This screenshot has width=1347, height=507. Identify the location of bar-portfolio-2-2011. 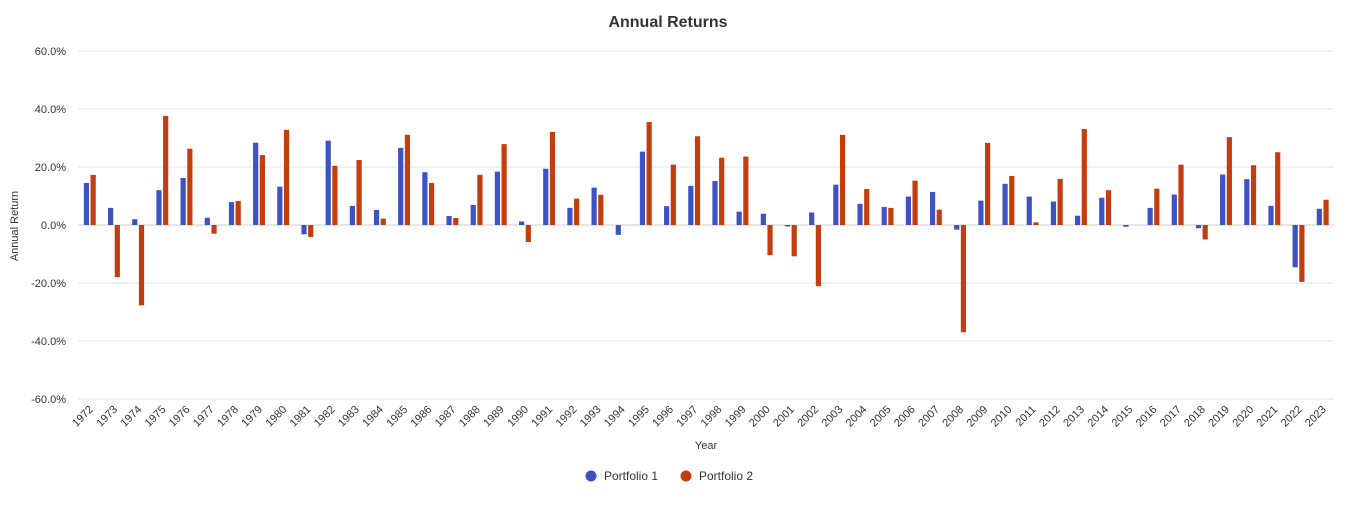
(1036, 223).